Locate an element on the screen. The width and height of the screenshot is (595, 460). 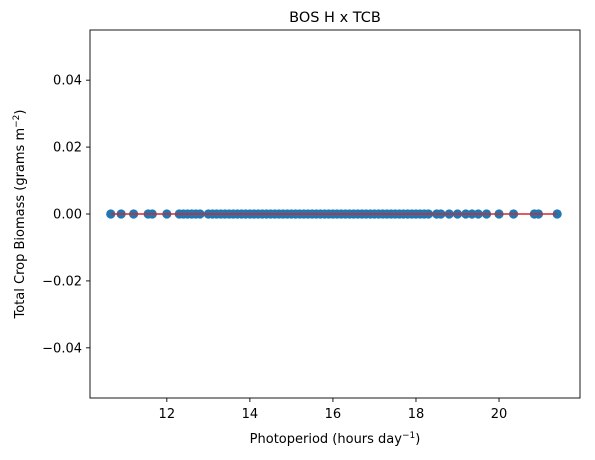
y-axis-label-sup: −2 is located at coordinates (17, 121).